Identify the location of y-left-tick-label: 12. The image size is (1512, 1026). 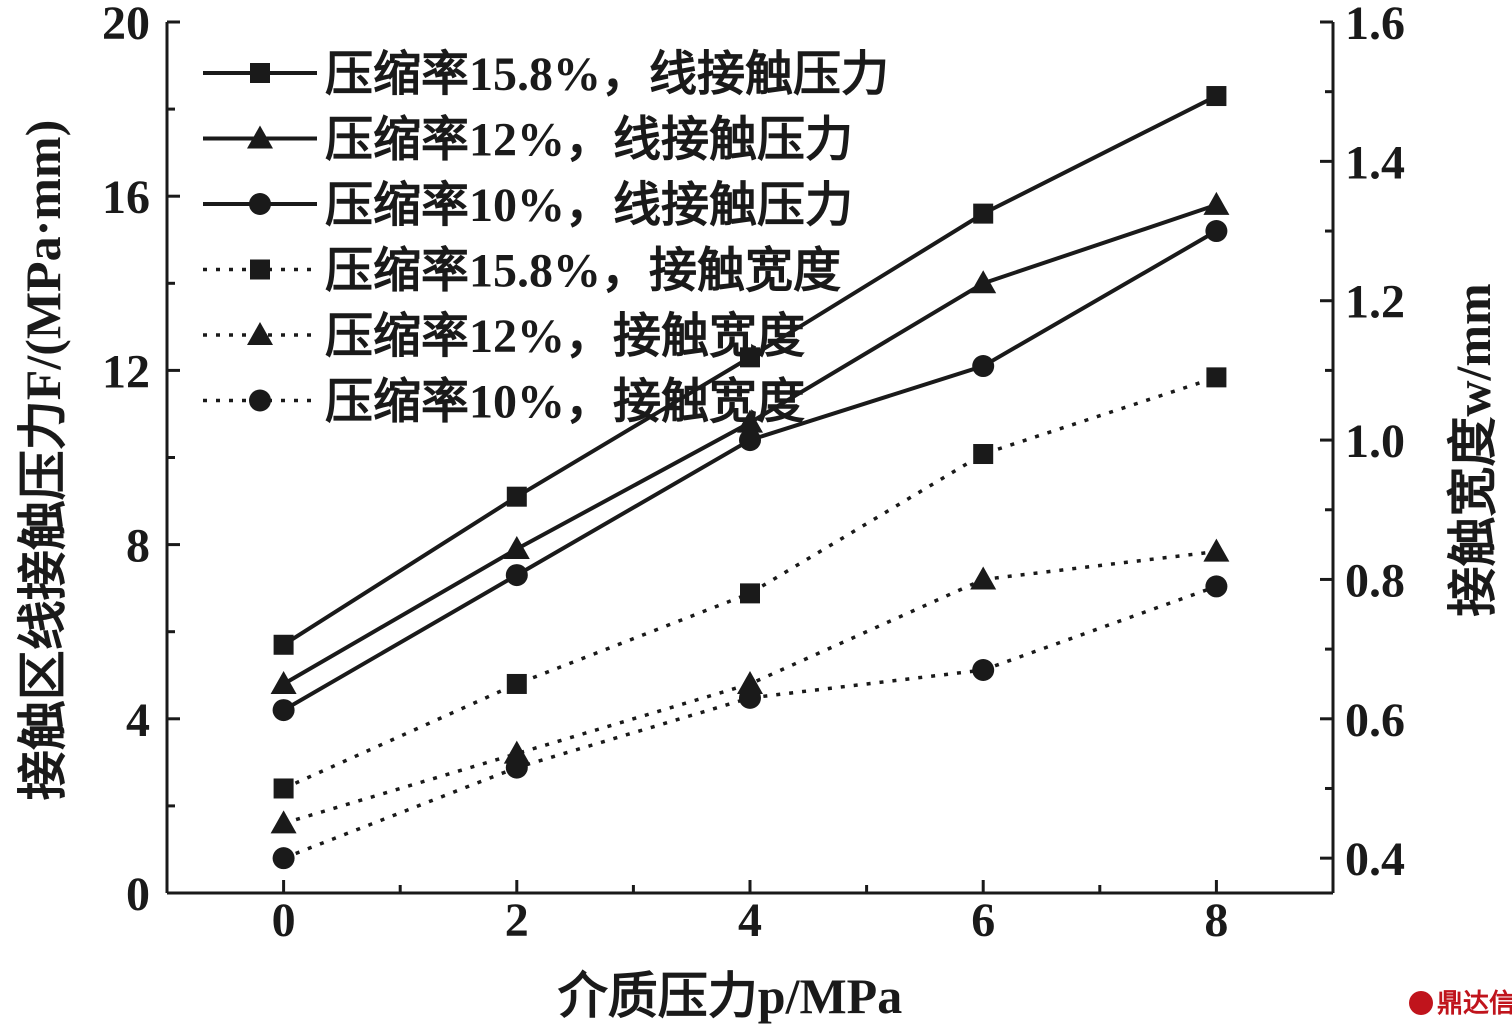
(126, 371).